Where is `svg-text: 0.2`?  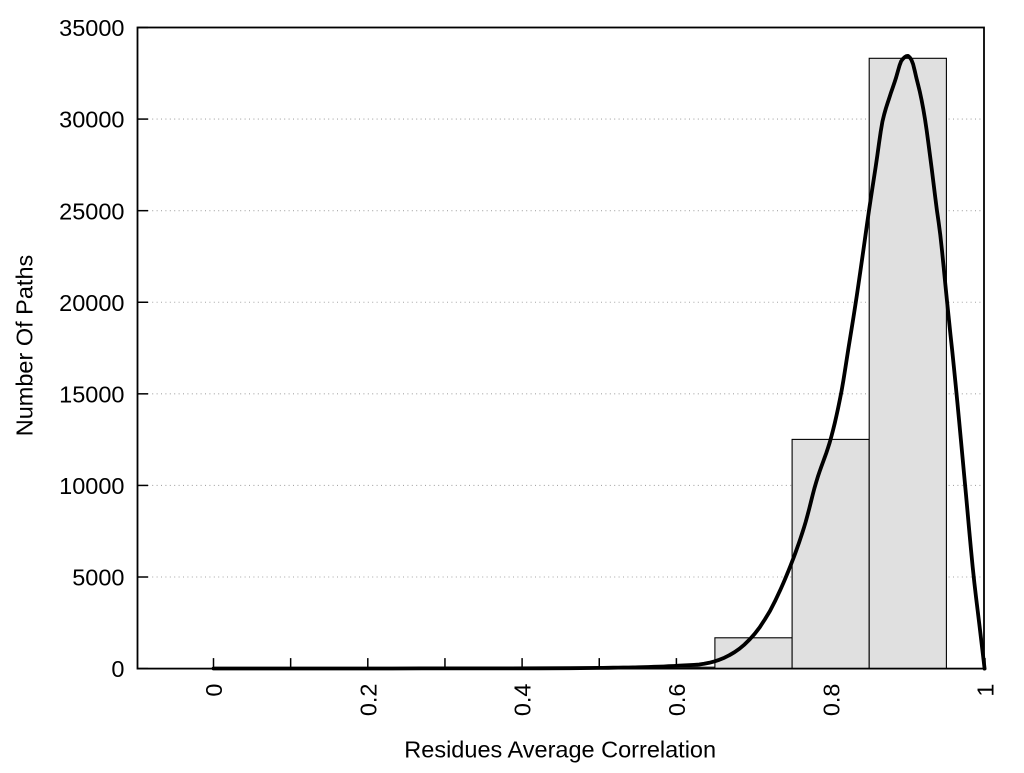
svg-text: 0.2 is located at coordinates (368, 700).